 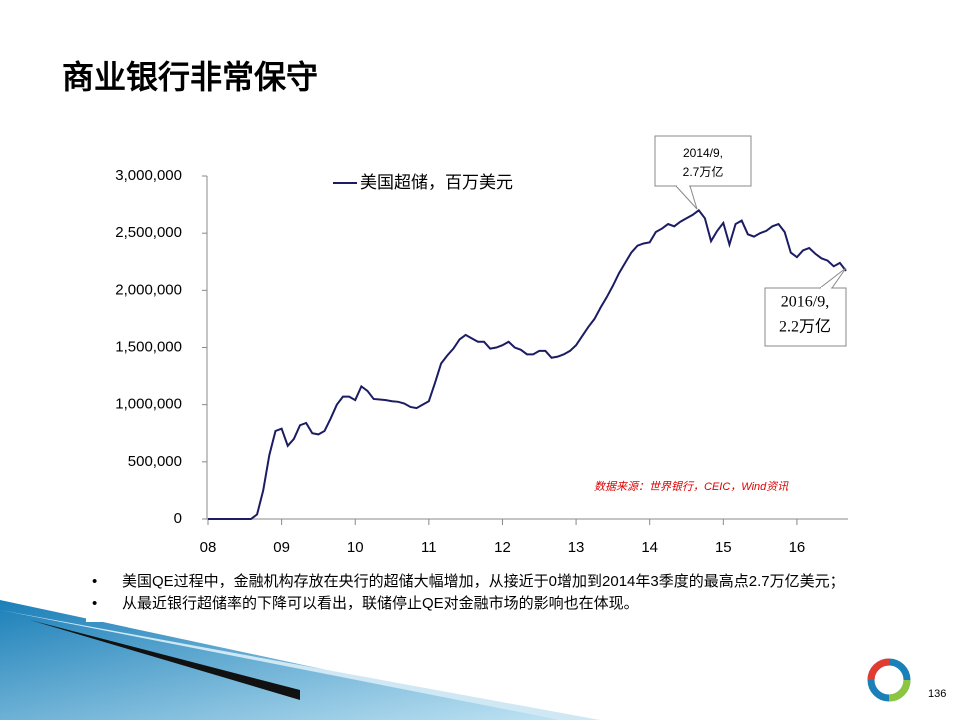 I want to click on callout-text: 2.2万亿, so click(x=805, y=327).